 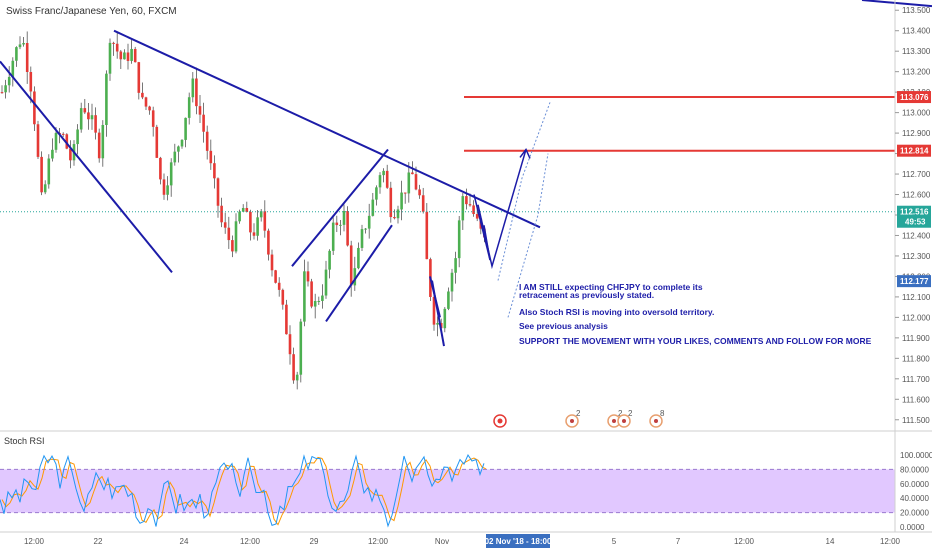 What do you see at coordinates (244, 491) in the screenshot?
I see `stoch-d-line` at bounding box center [244, 491].